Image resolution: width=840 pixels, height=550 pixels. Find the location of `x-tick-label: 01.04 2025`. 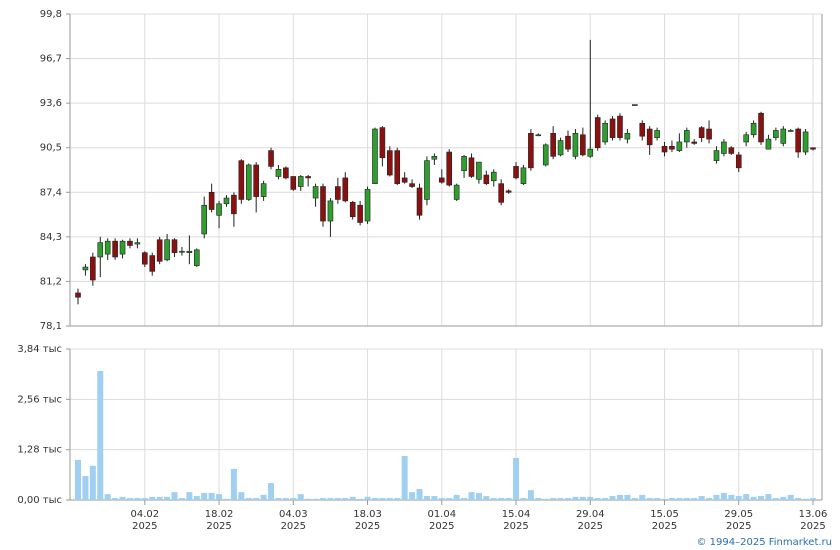

x-tick-label: 01.04 2025 is located at coordinates (441, 520).